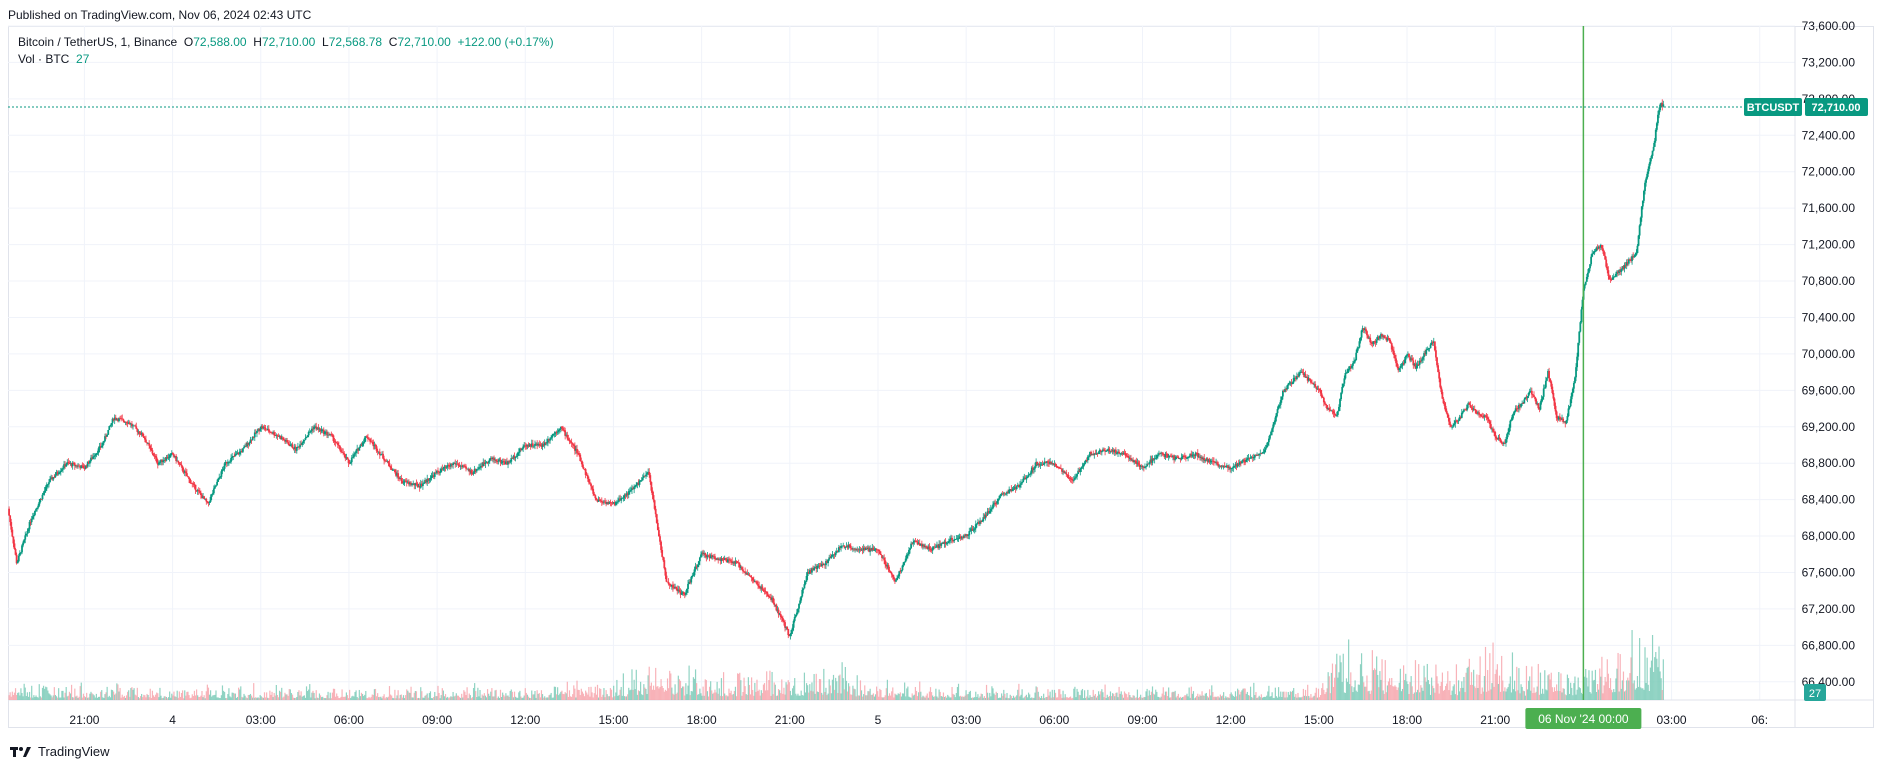  I want to click on footer-brand: TradingView, so click(60, 751).